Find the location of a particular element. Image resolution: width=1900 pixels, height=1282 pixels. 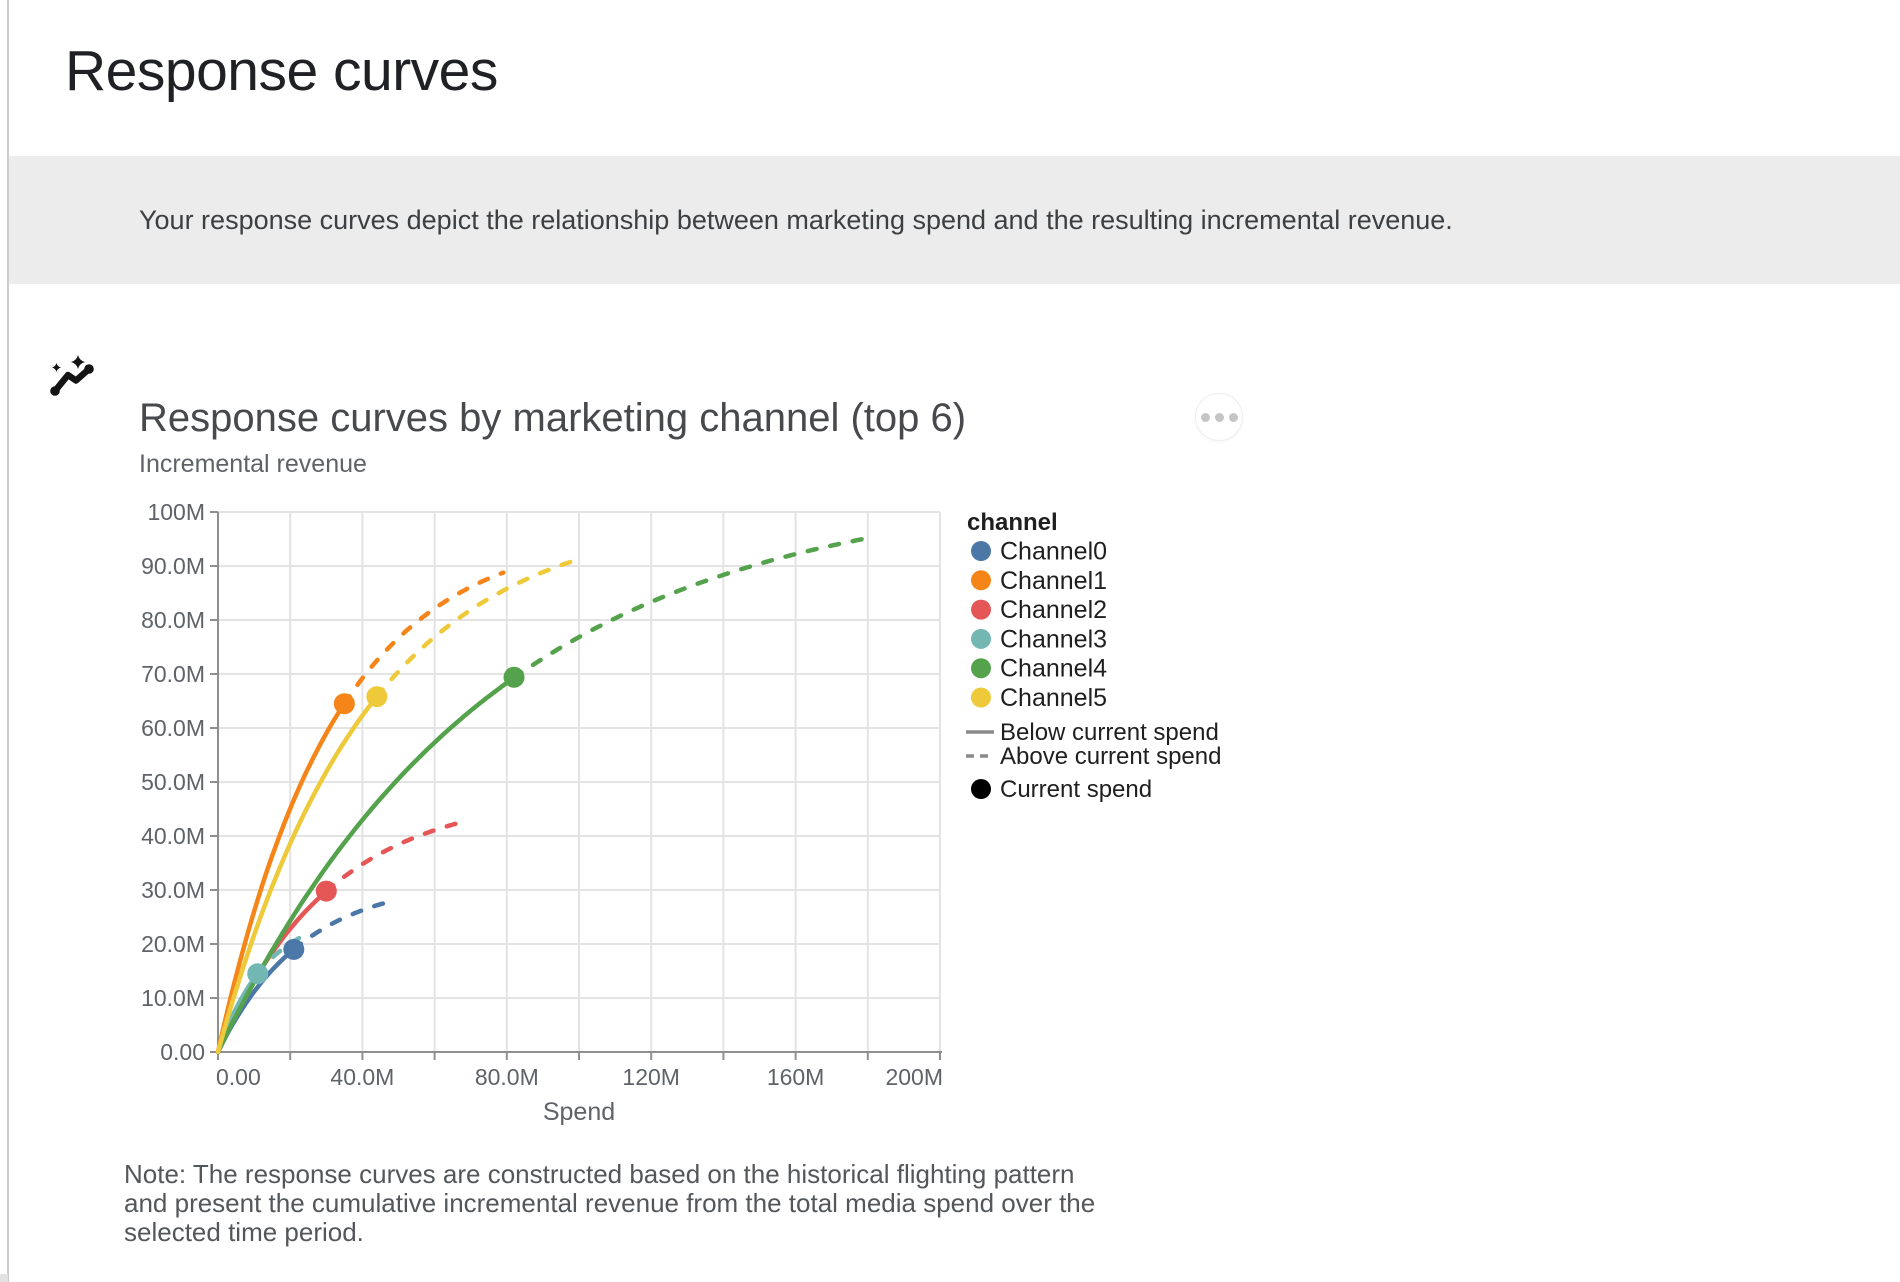

curve-dashed-channel5 is located at coordinates (474, 629).